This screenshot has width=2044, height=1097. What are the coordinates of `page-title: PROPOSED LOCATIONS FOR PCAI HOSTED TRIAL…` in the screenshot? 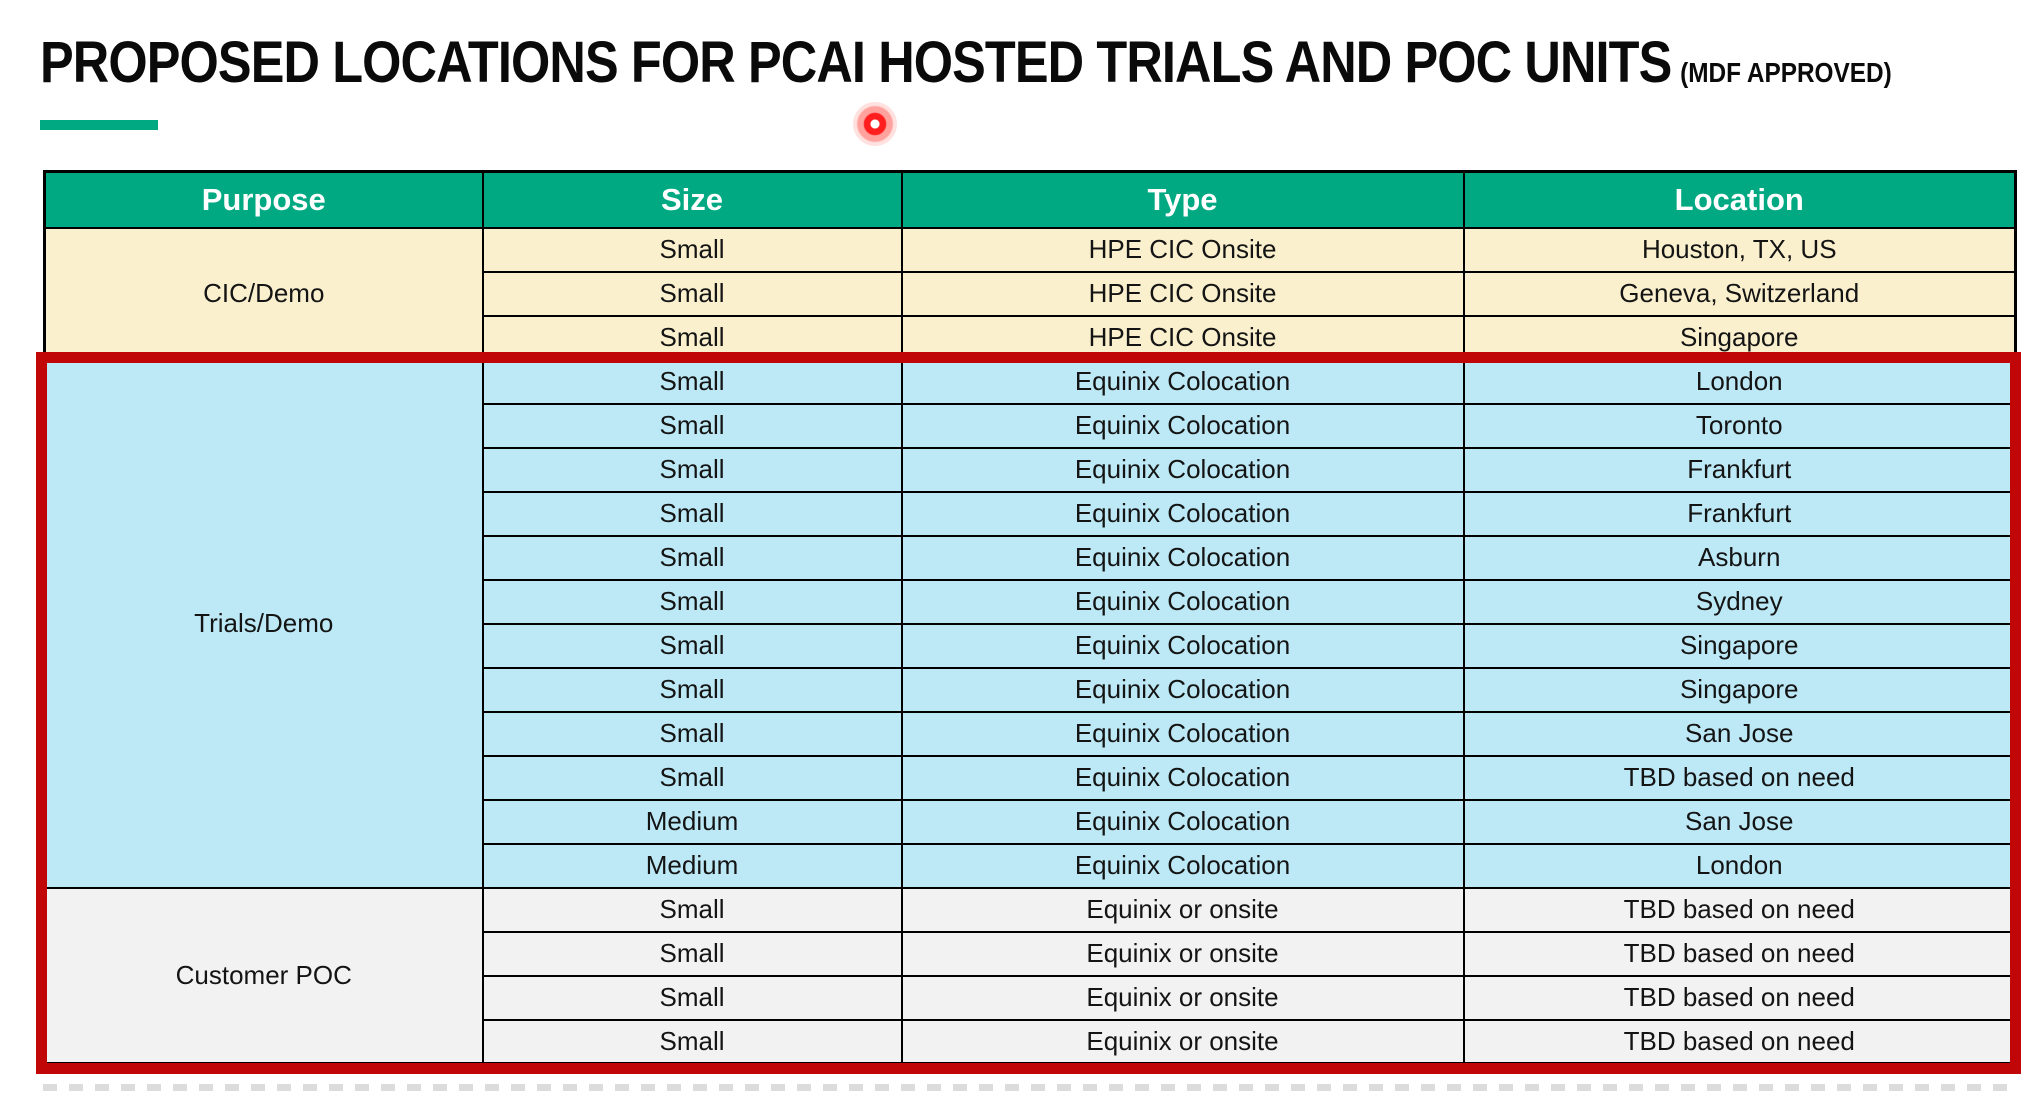 It's located at (966, 63).